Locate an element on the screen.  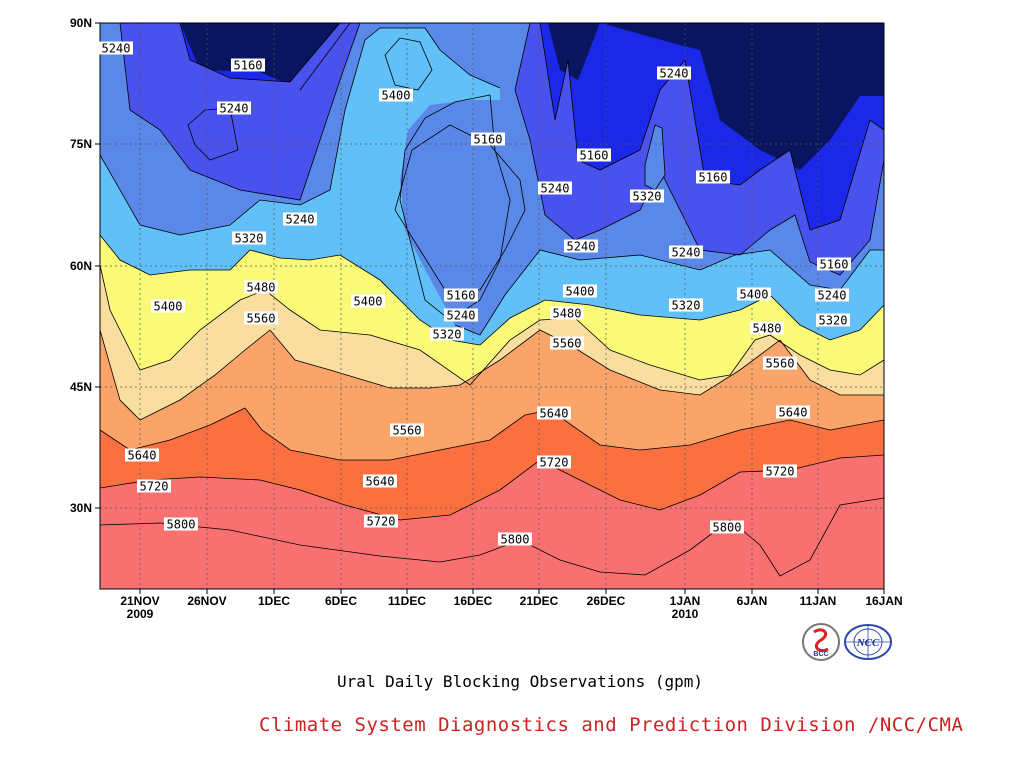
ncc-logo: NCC is located at coordinates (868, 642).